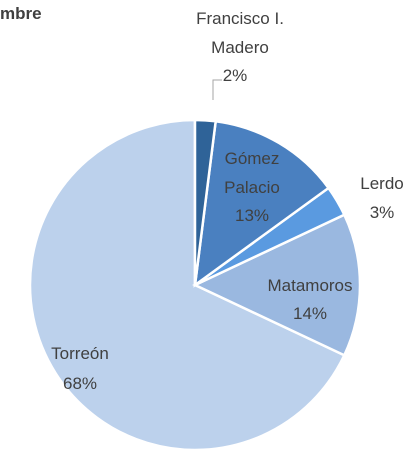  What do you see at coordinates (80, 353) in the screenshot?
I see `slice-label: Torreón` at bounding box center [80, 353].